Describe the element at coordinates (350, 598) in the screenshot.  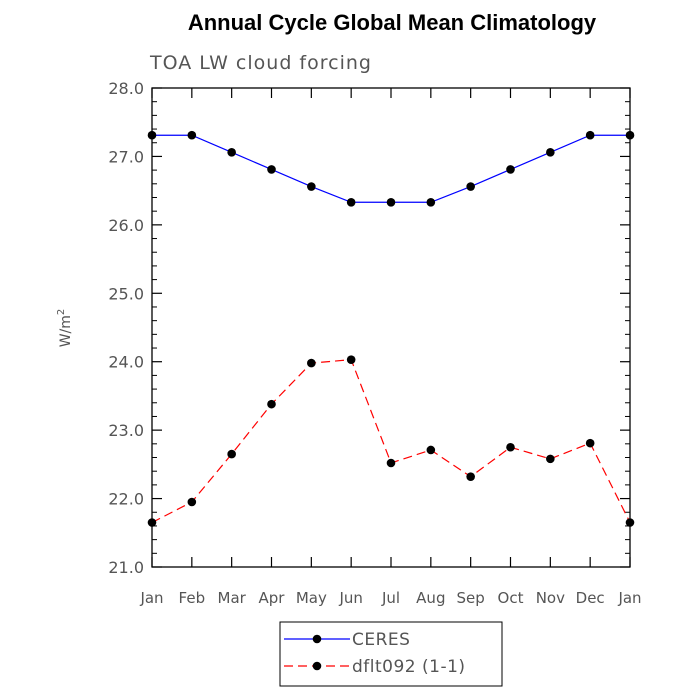
I see `x-tick-label: Jun` at that location.